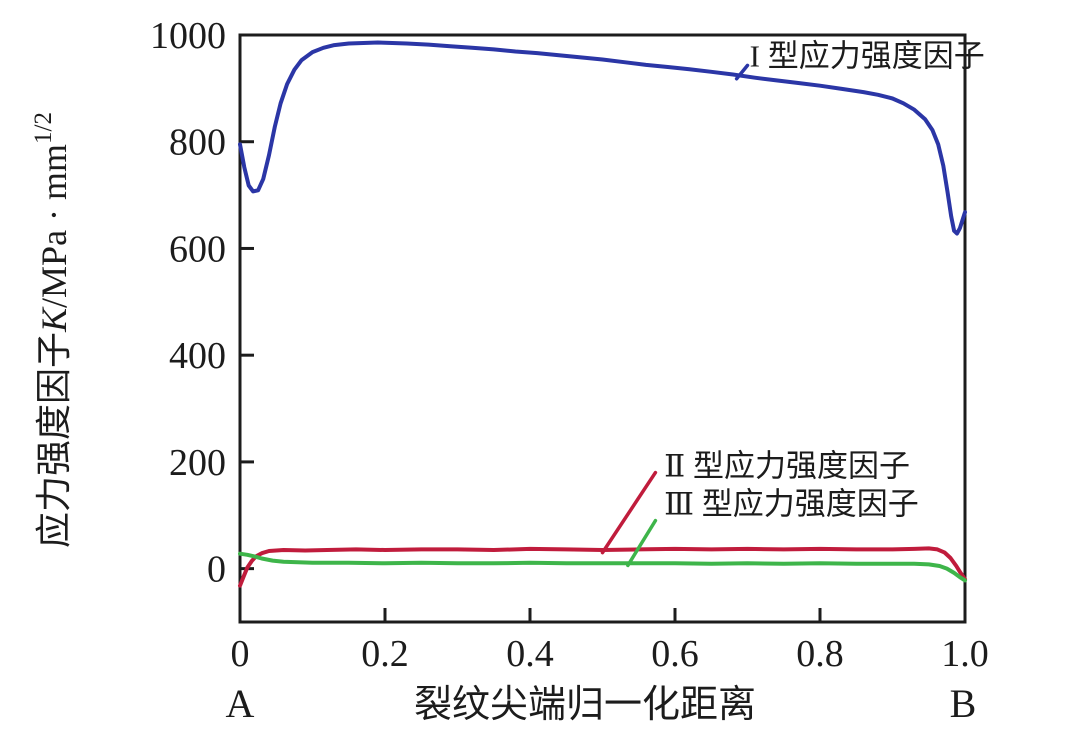 The height and width of the screenshot is (745, 1080). Describe the element at coordinates (54, 226) in the screenshot. I see `y-axis-title-unit: /MPa · mm` at that location.